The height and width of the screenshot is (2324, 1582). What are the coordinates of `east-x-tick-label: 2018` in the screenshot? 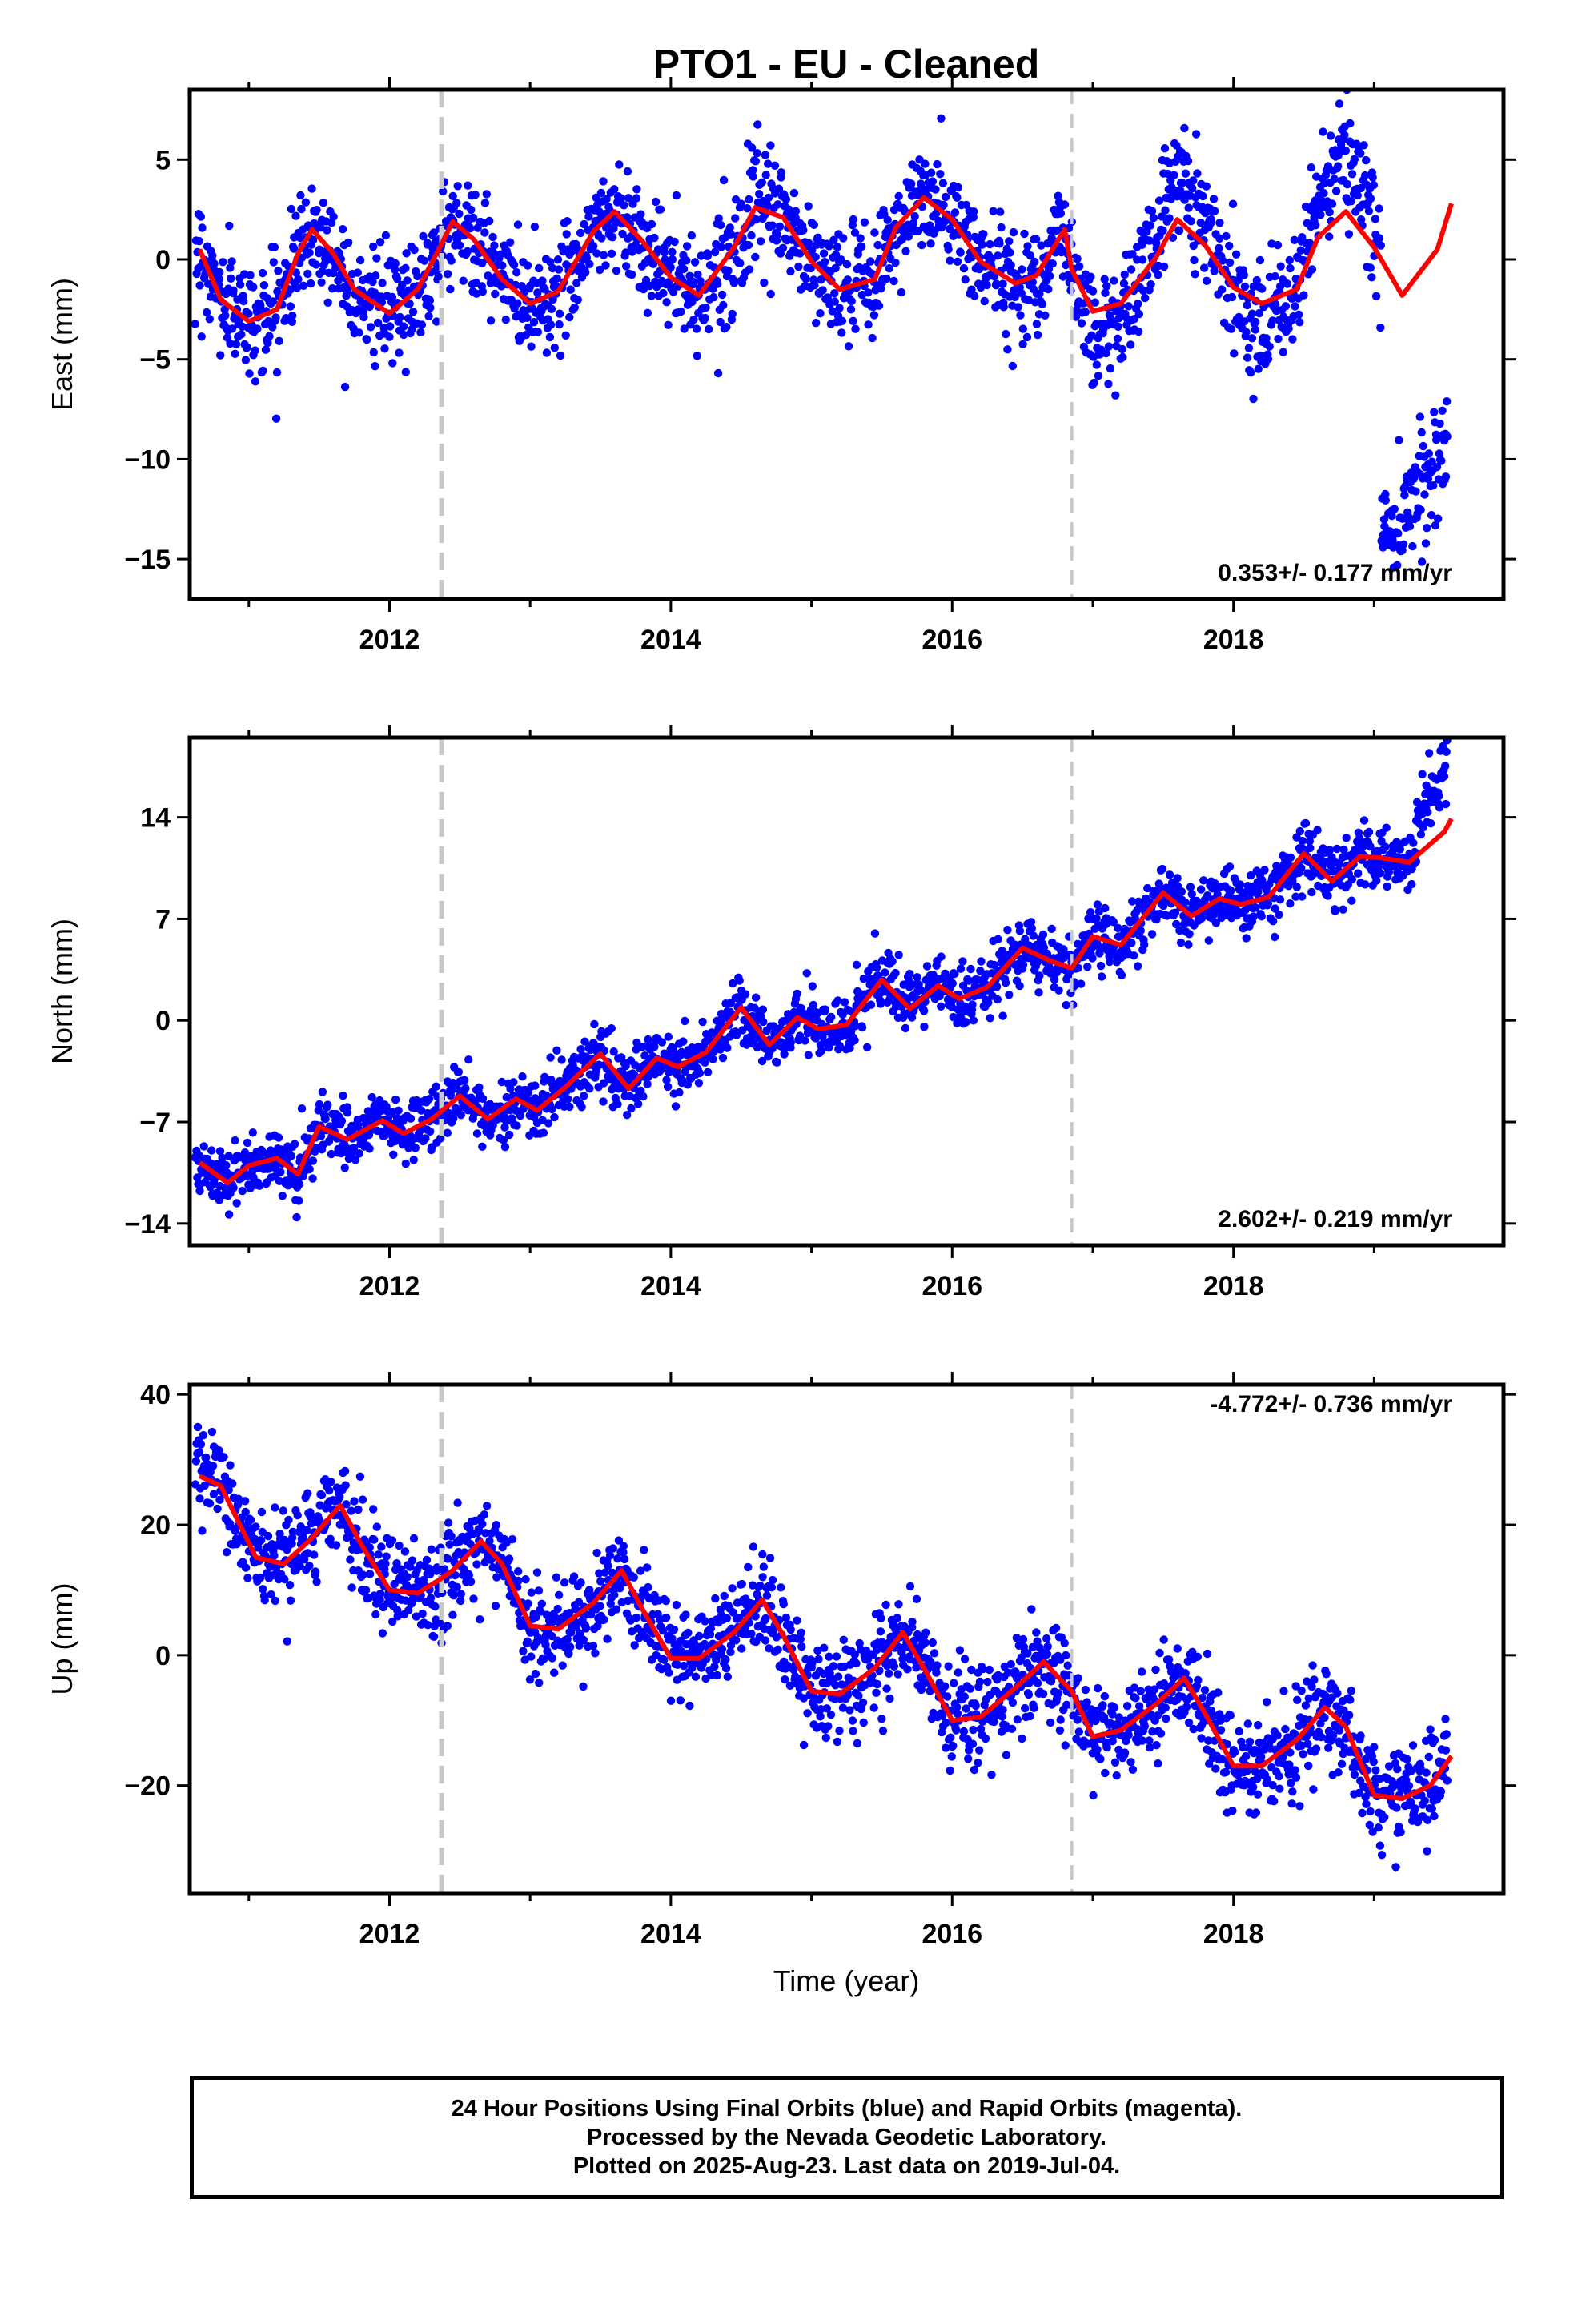 It's located at (1233, 640).